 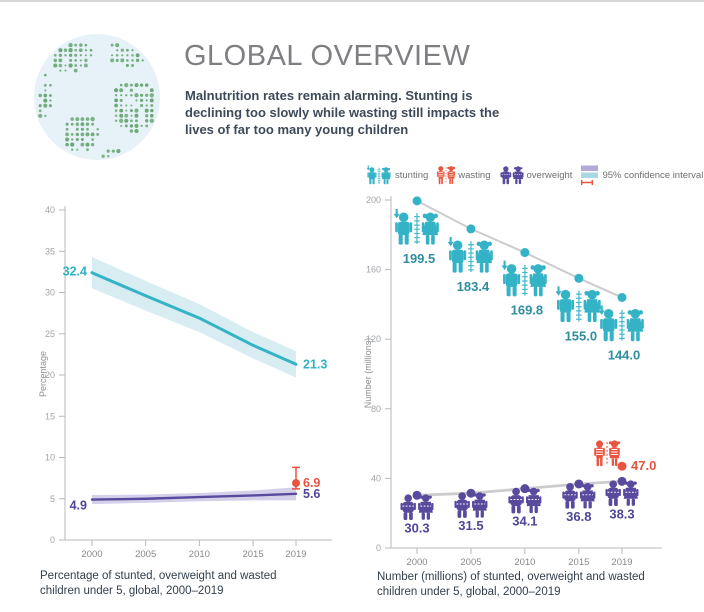 I want to click on ci-teal-band, so click(x=590, y=175).